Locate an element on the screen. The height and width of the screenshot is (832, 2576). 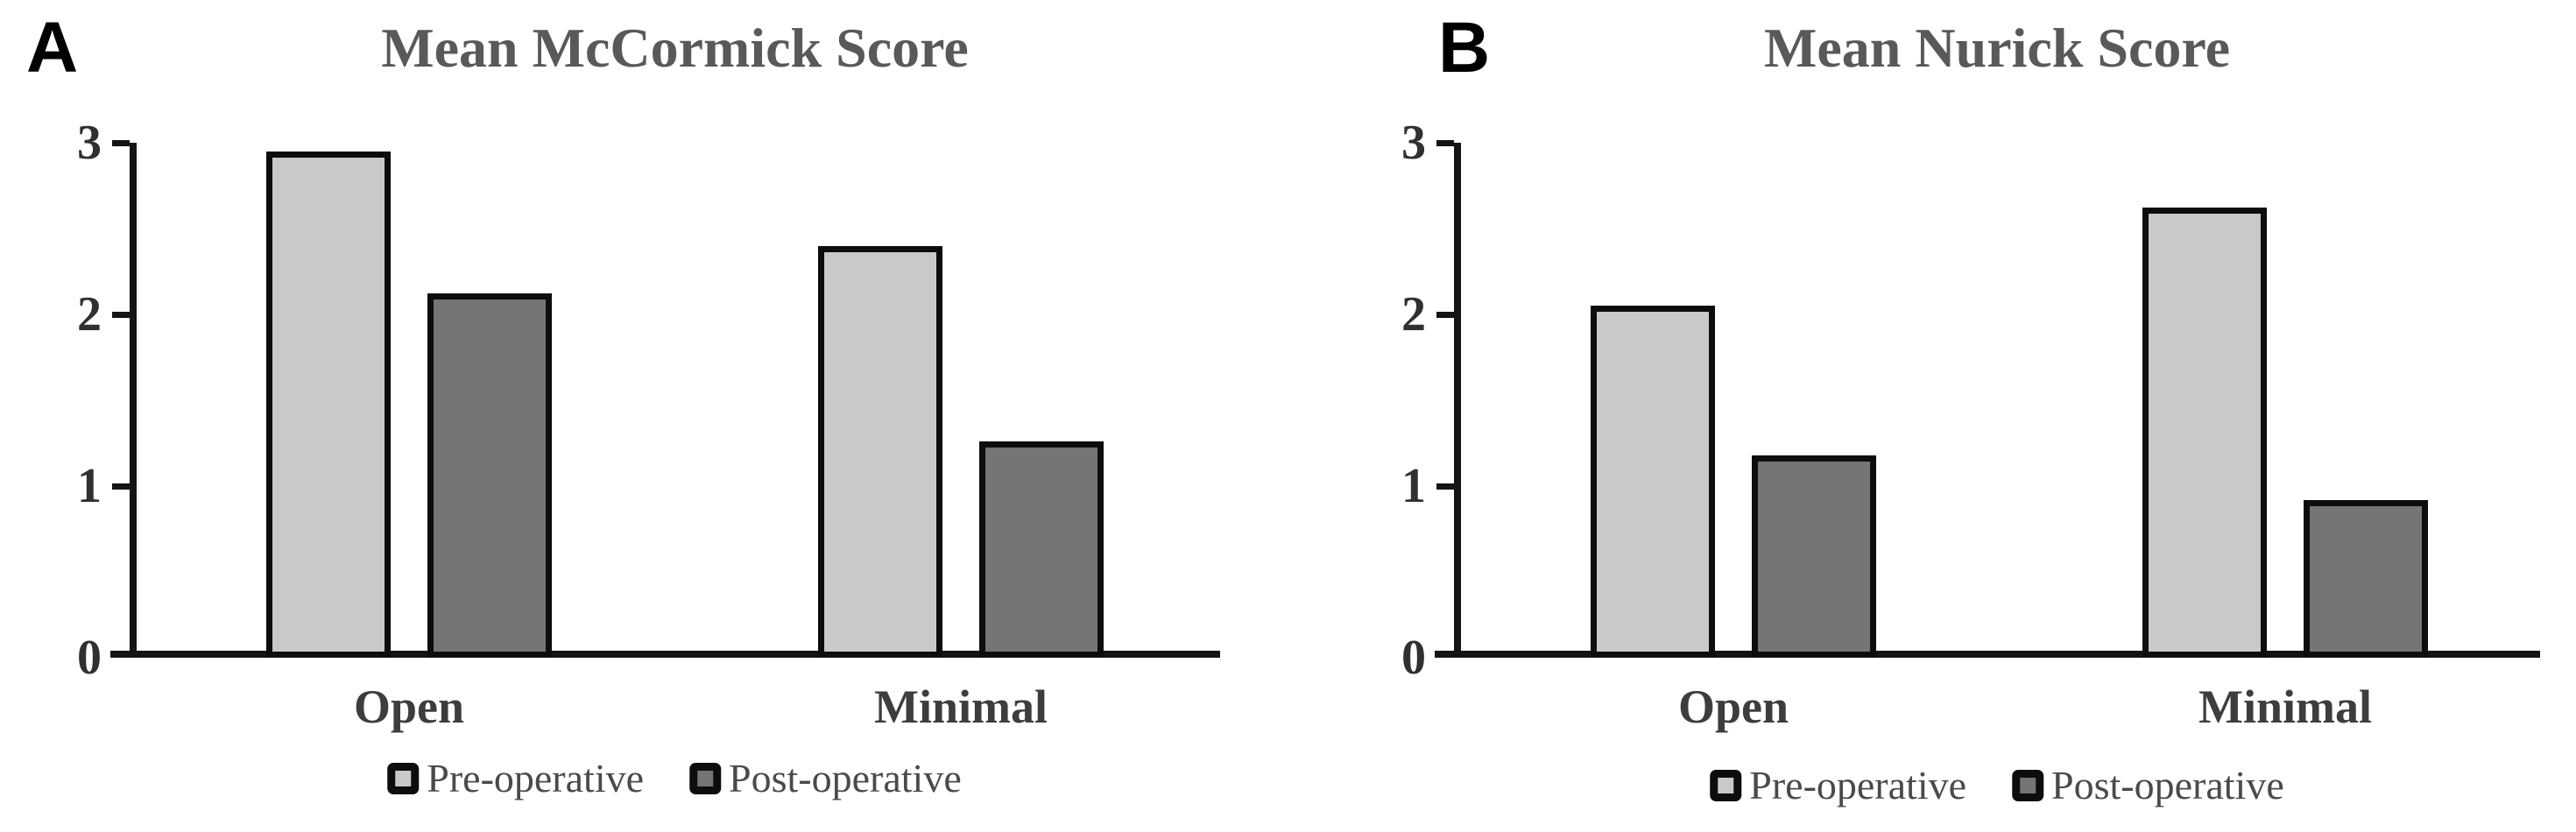
chart-b-legend: Pre-operative Post-operative is located at coordinates (1997, 785).